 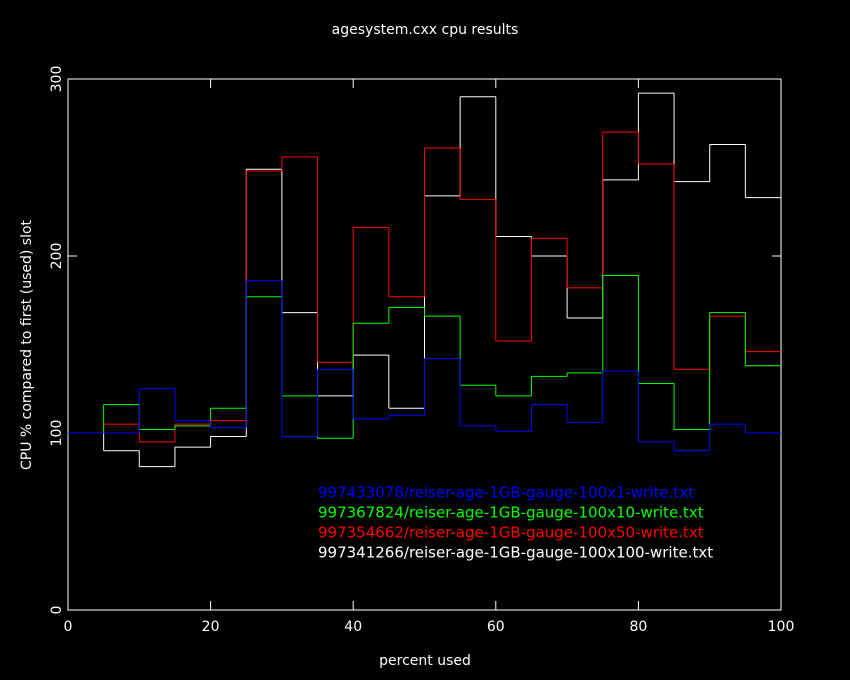 I want to click on y-tick-label: 300, so click(x=57, y=79).